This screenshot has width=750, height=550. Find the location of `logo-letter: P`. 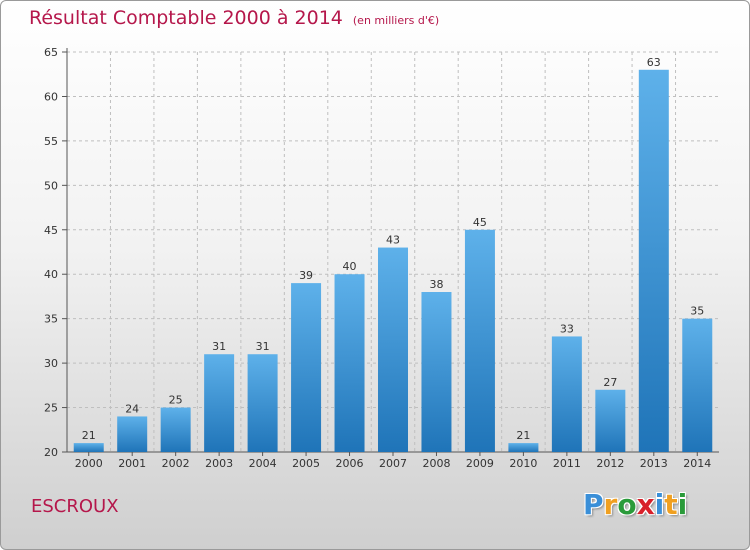

logo-letter: P is located at coordinates (593, 504).